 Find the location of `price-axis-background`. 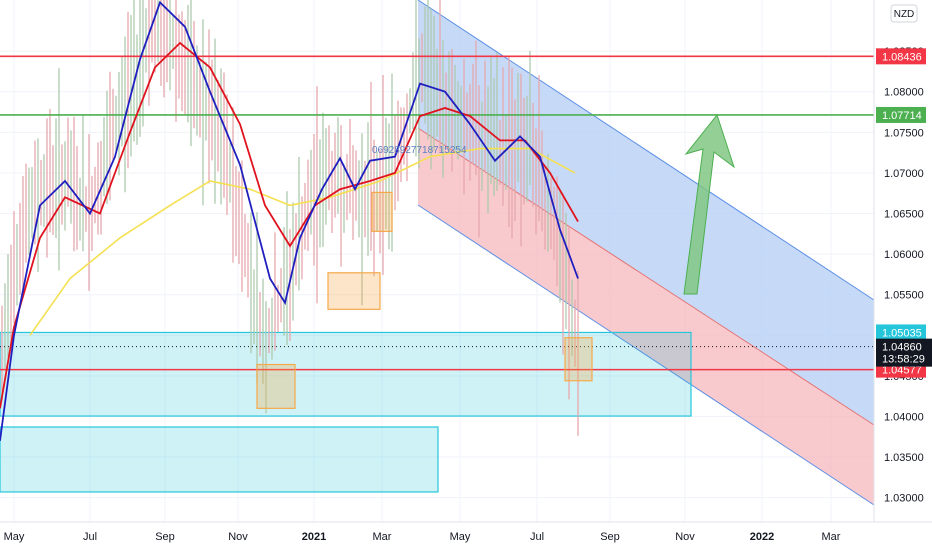

price-axis-background is located at coordinates (903, 261).